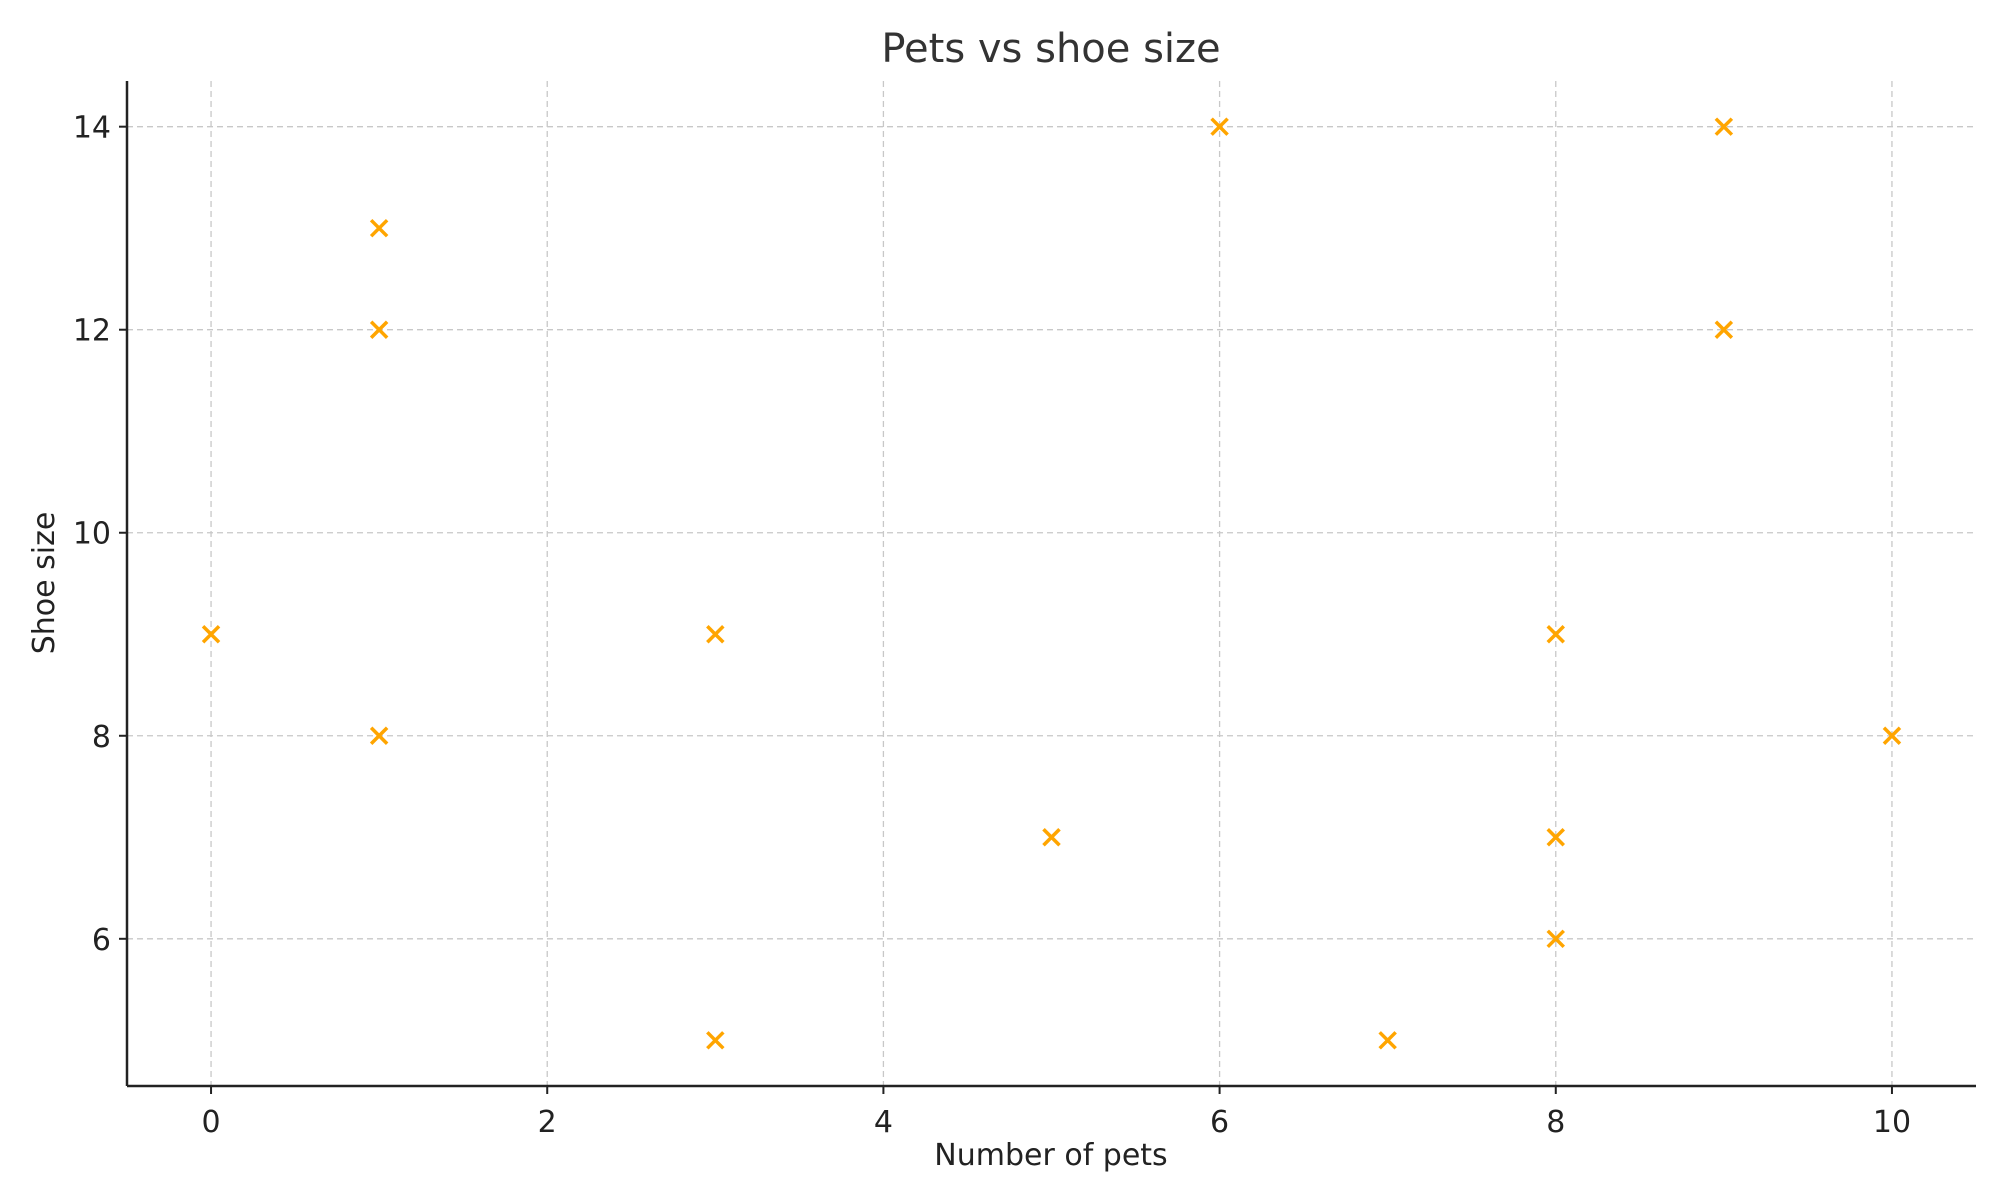  Describe the element at coordinates (1050, 1155) in the screenshot. I see `x-axis-label: Number of pets` at that location.